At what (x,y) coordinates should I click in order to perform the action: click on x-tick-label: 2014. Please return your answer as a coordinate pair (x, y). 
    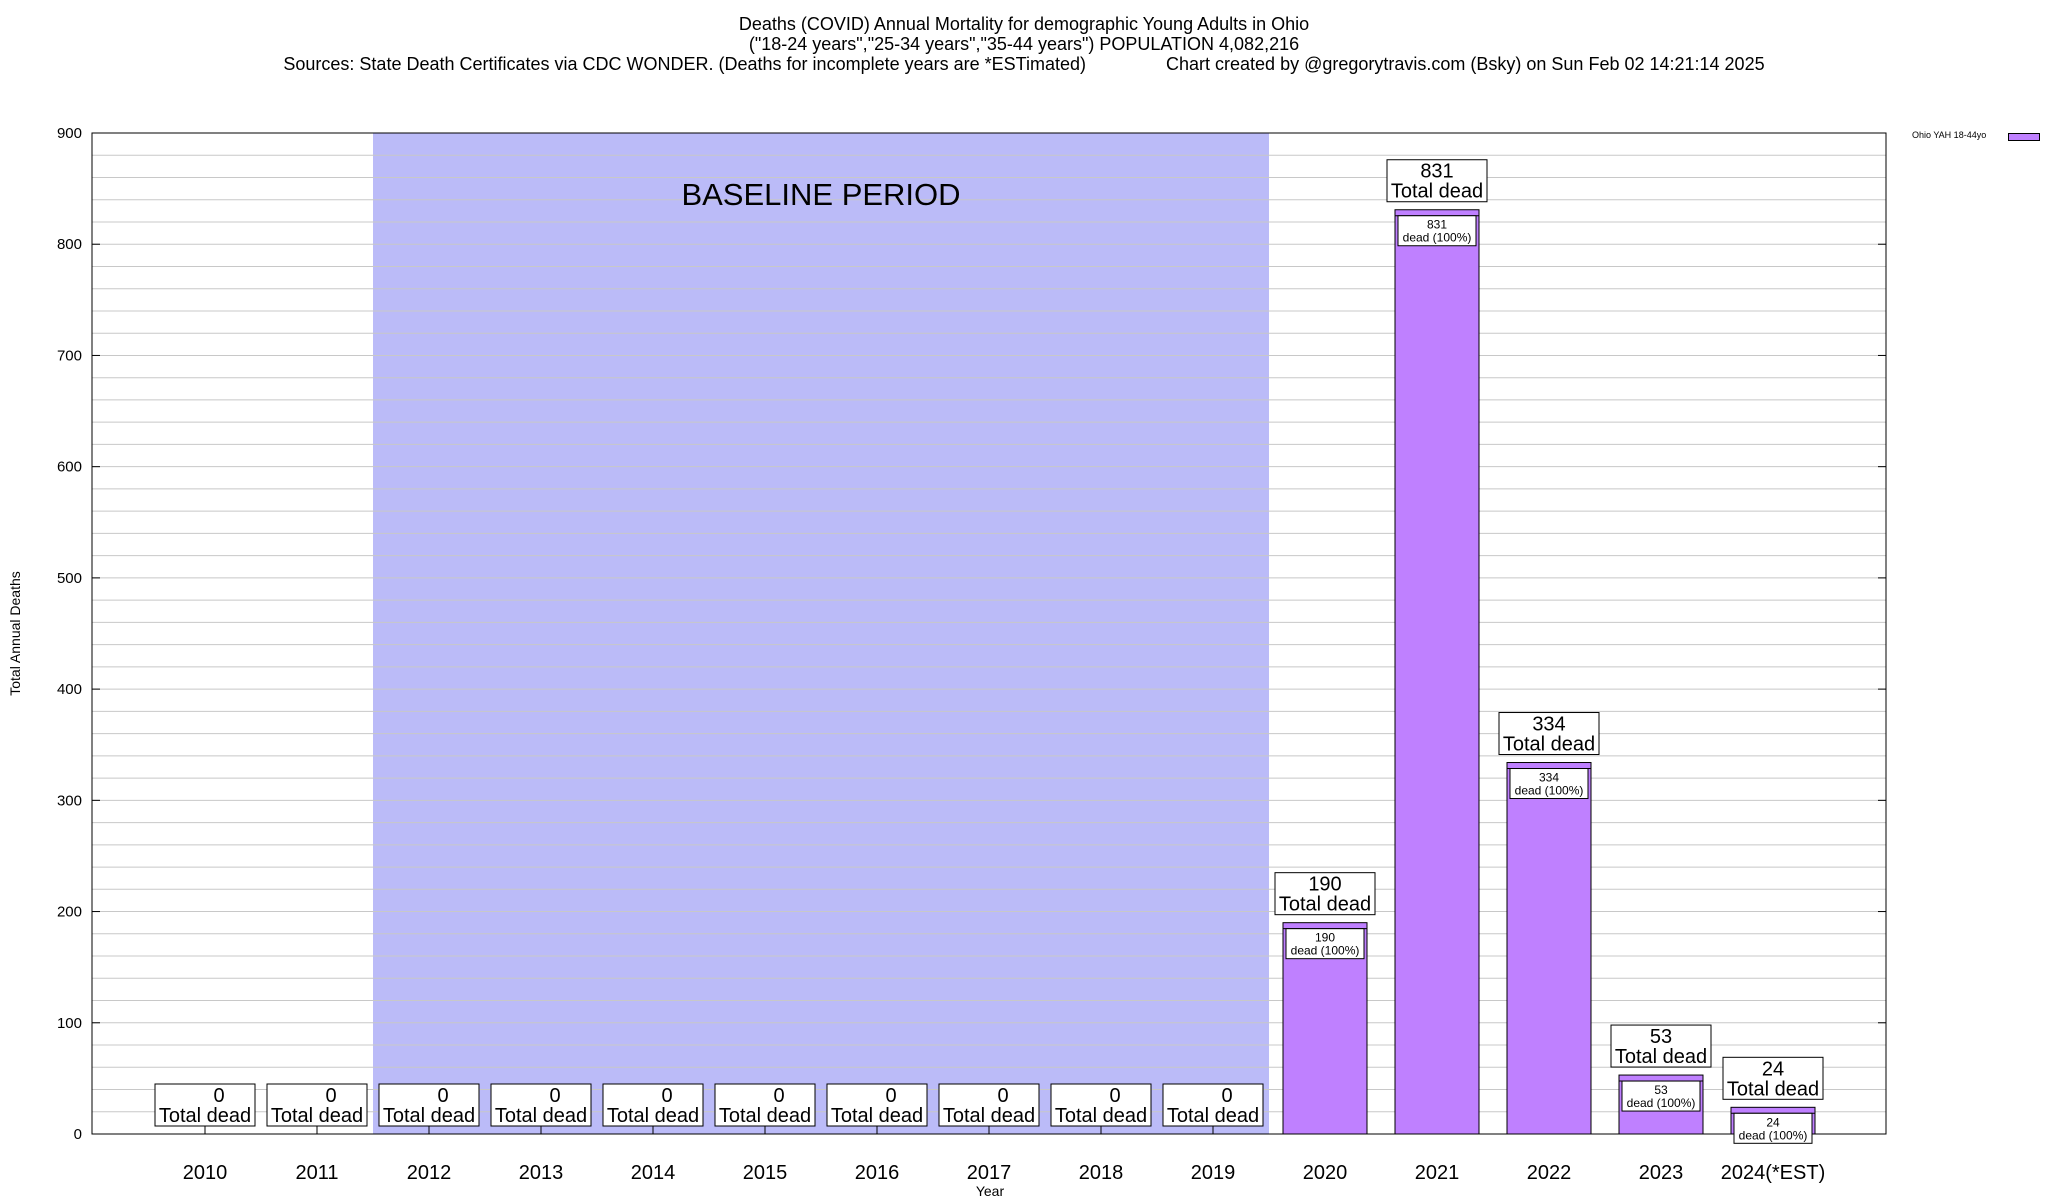
    Looking at the image, I should click on (653, 1173).